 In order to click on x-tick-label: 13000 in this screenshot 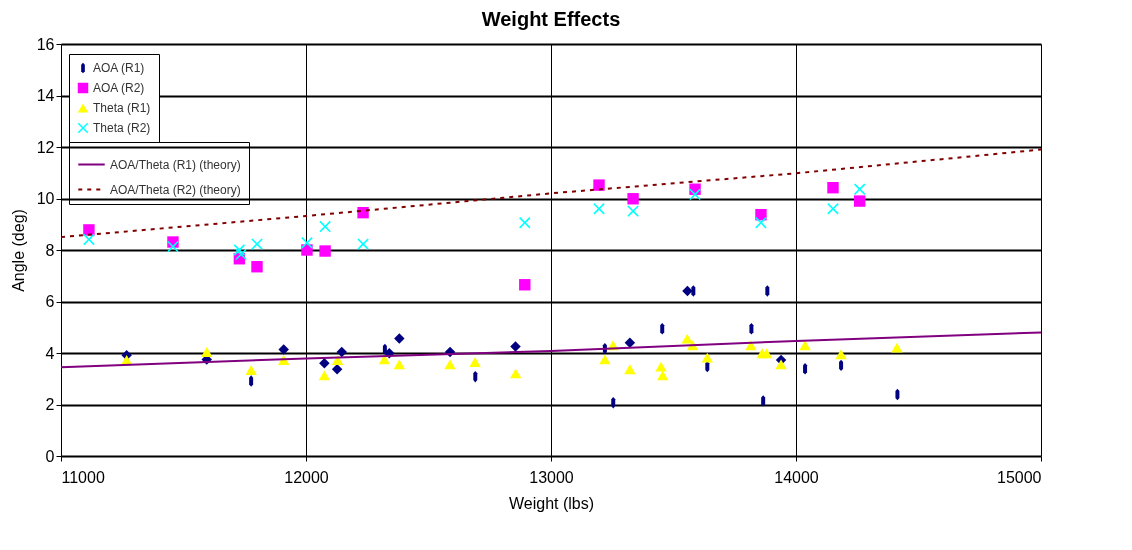, I will do `click(551, 477)`.